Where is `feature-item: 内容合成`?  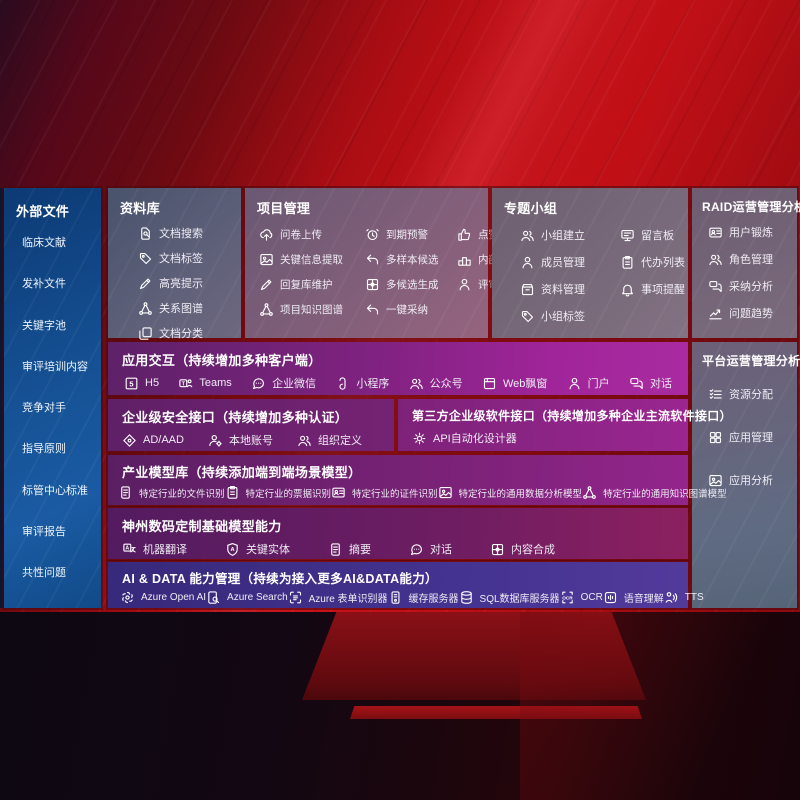 feature-item: 内容合成 is located at coordinates (522, 549).